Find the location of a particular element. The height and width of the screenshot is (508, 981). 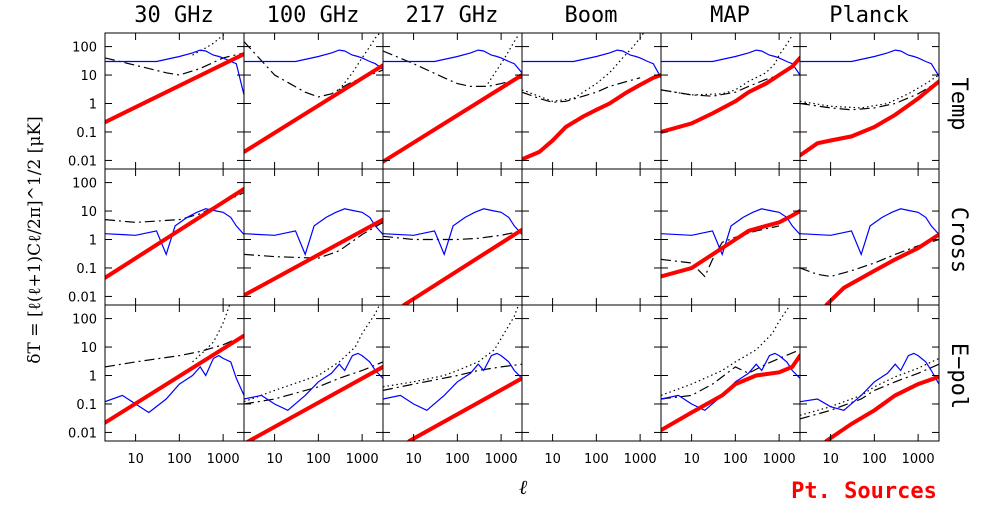

row-titles: Temp Cross E−pol is located at coordinates (958, 244).